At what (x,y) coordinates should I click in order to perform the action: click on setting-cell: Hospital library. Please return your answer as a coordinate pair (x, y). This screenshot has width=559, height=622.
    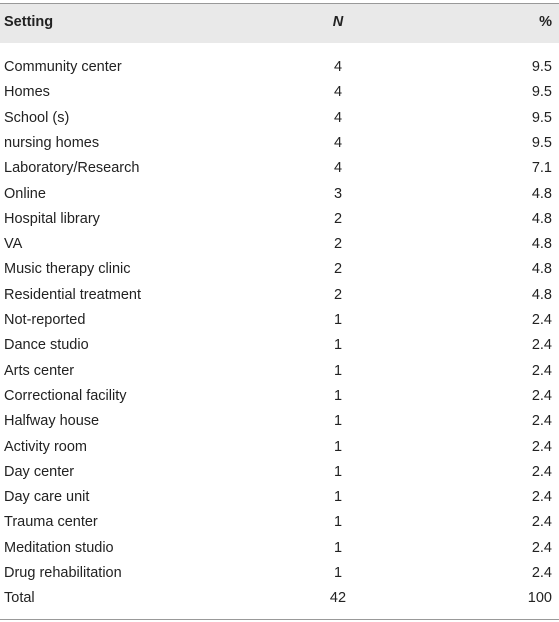
    Looking at the image, I should click on (52, 218).